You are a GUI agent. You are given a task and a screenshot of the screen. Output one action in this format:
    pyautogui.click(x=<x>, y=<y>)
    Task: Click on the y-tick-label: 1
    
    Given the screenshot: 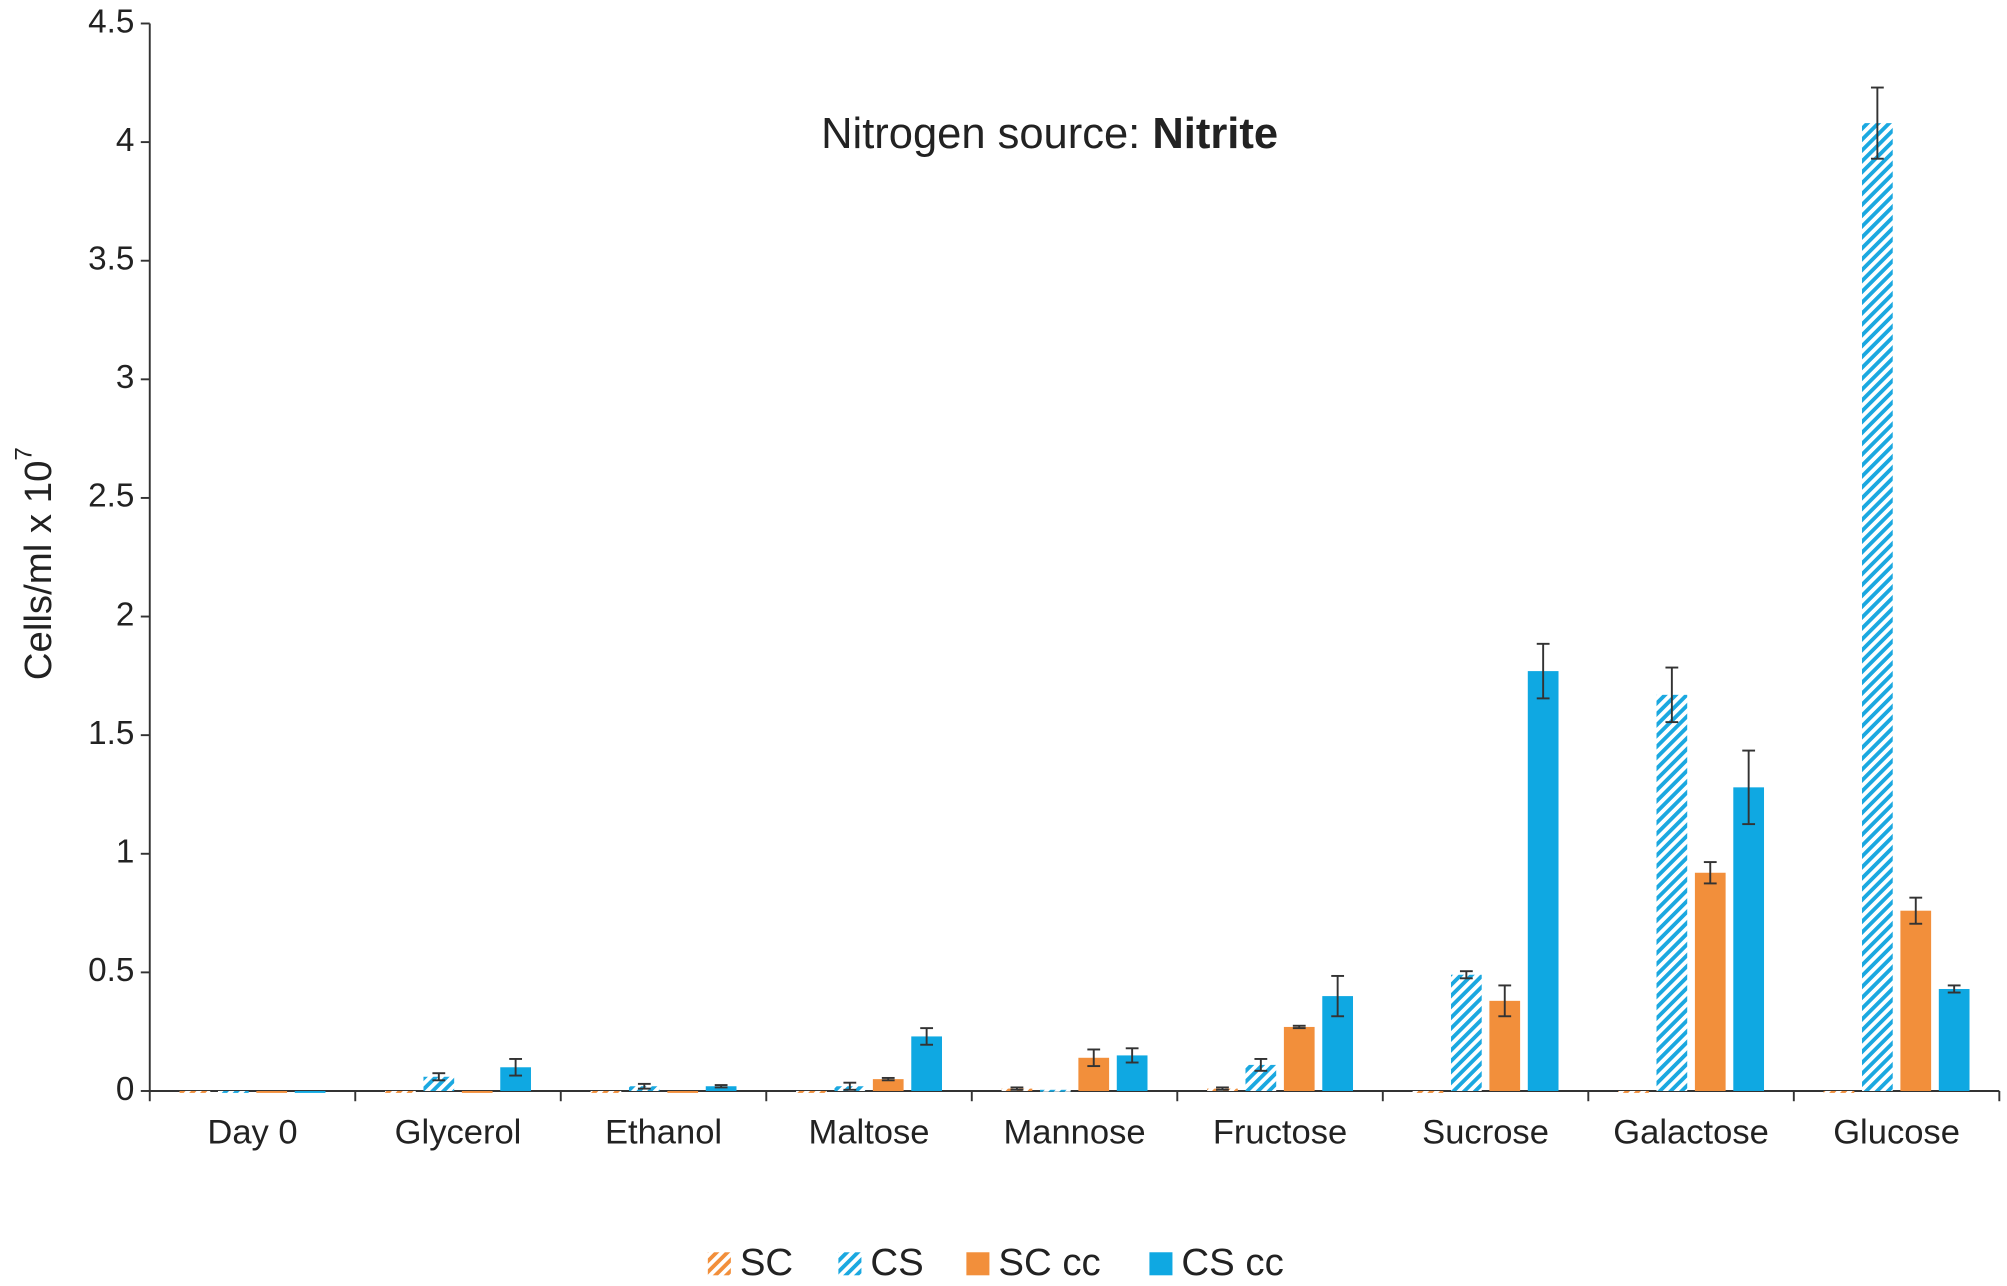 What is the action you would take?
    pyautogui.click(x=125, y=852)
    